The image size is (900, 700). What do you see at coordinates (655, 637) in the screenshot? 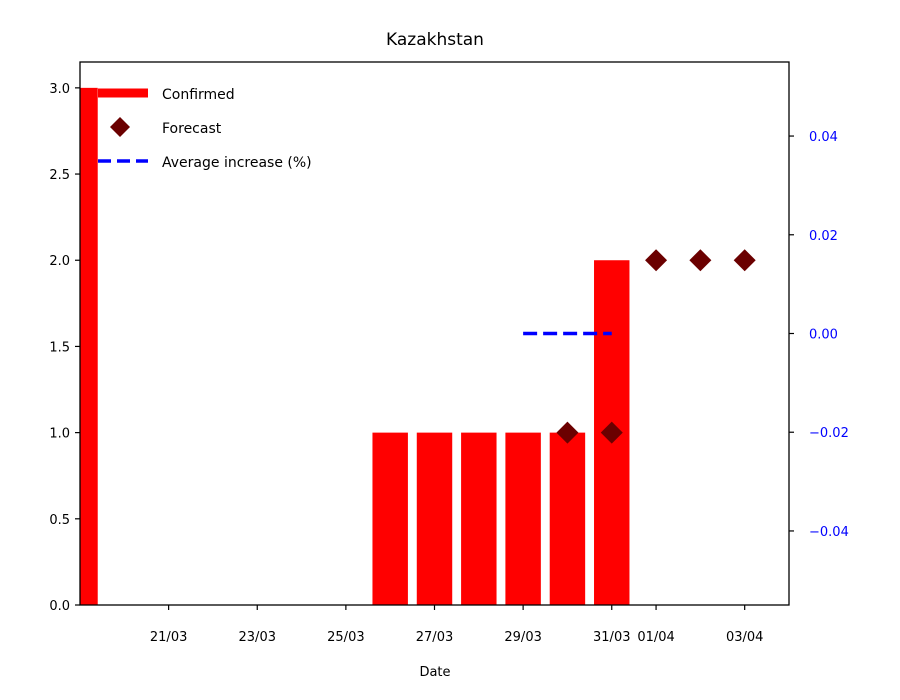
I see `x-tick-label: 01/04` at bounding box center [655, 637].